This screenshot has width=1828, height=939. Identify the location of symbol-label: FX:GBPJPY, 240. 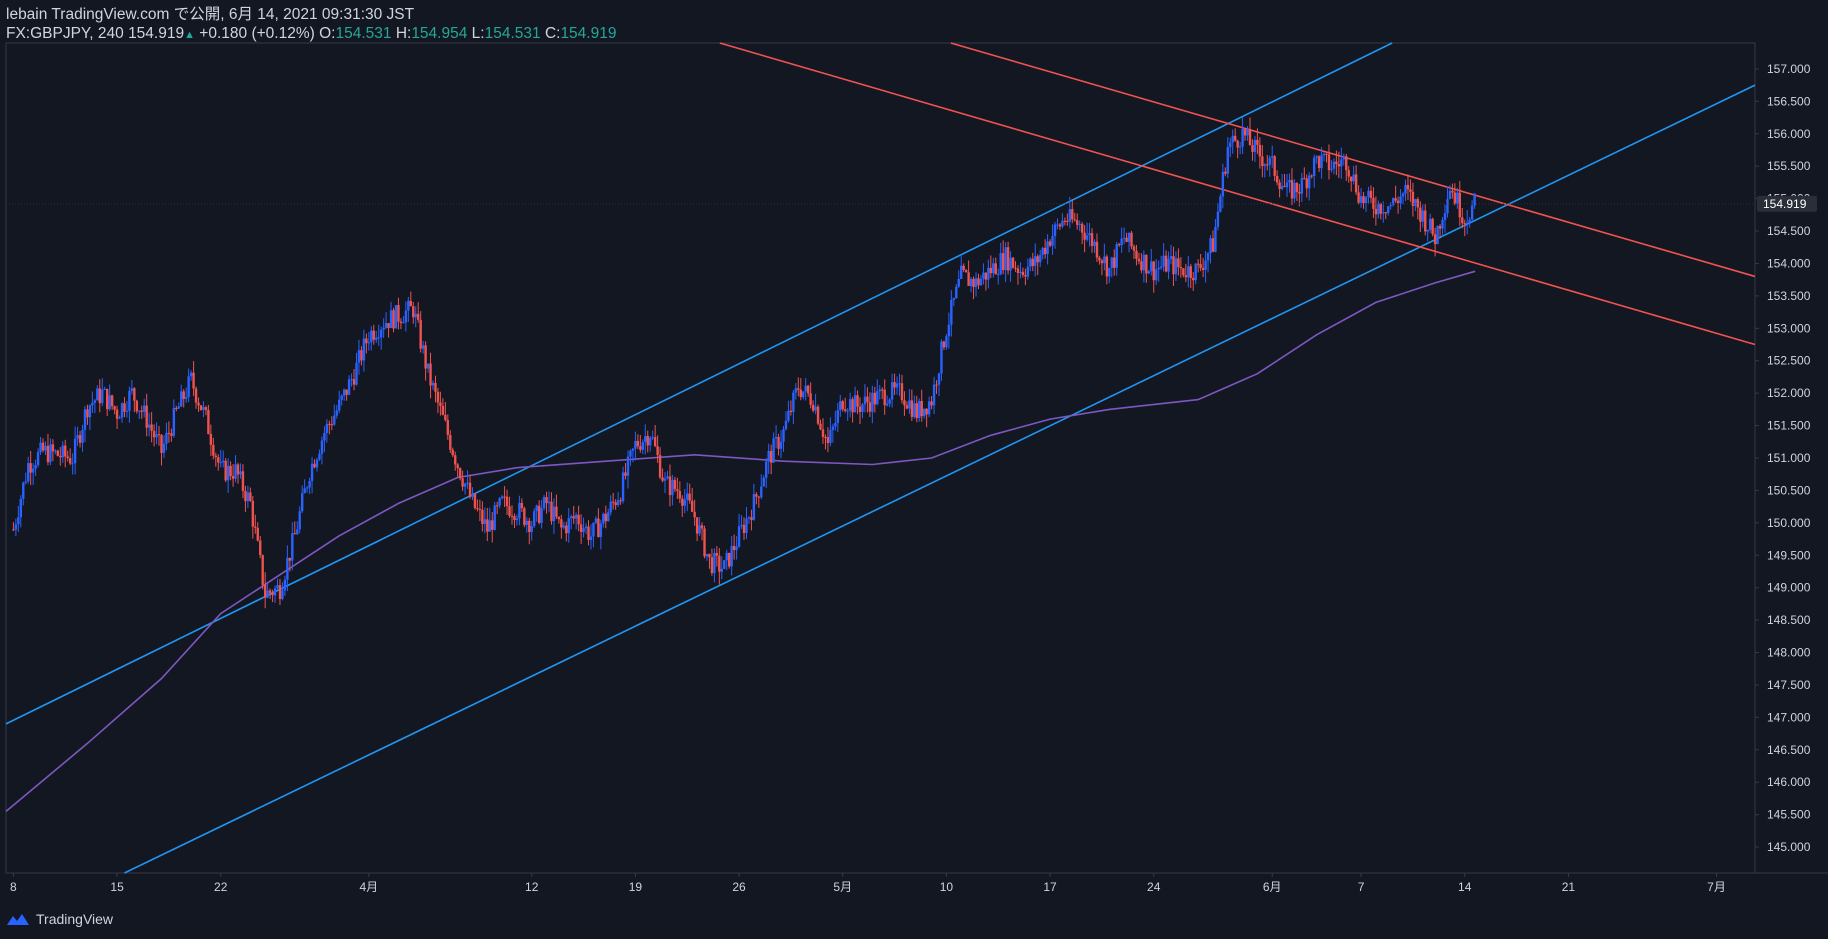
(65, 33).